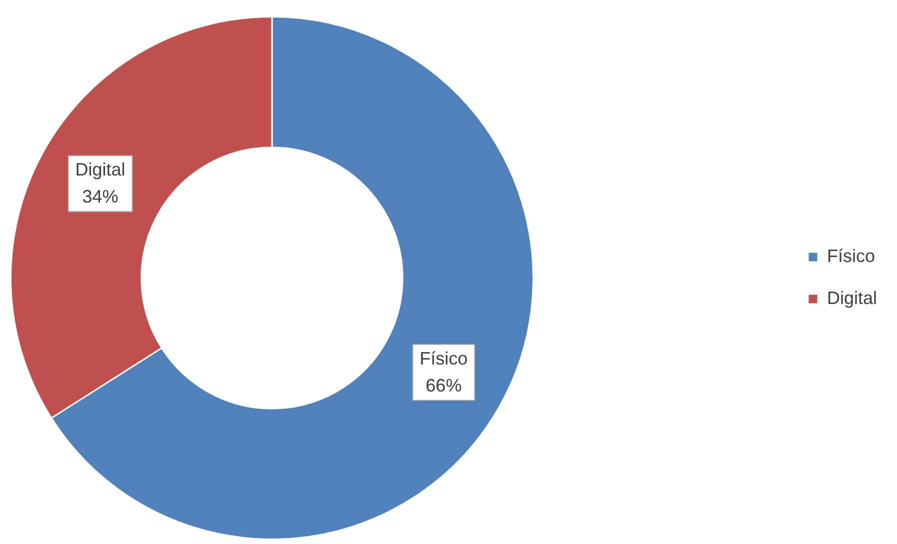  Describe the element at coordinates (100, 170) in the screenshot. I see `slice-label: Digital` at that location.